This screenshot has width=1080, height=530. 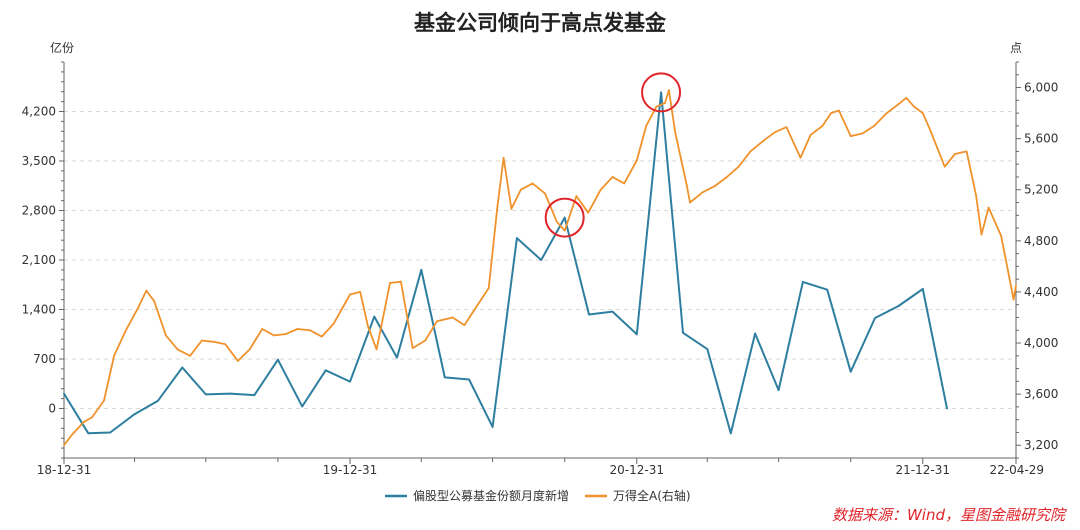 I want to click on left-tick-label-3: 2,100, so click(x=39, y=260).